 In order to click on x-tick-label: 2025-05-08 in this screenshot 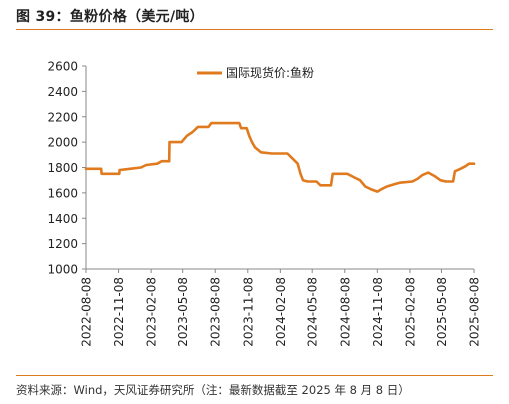, I will do `click(442, 312)`.